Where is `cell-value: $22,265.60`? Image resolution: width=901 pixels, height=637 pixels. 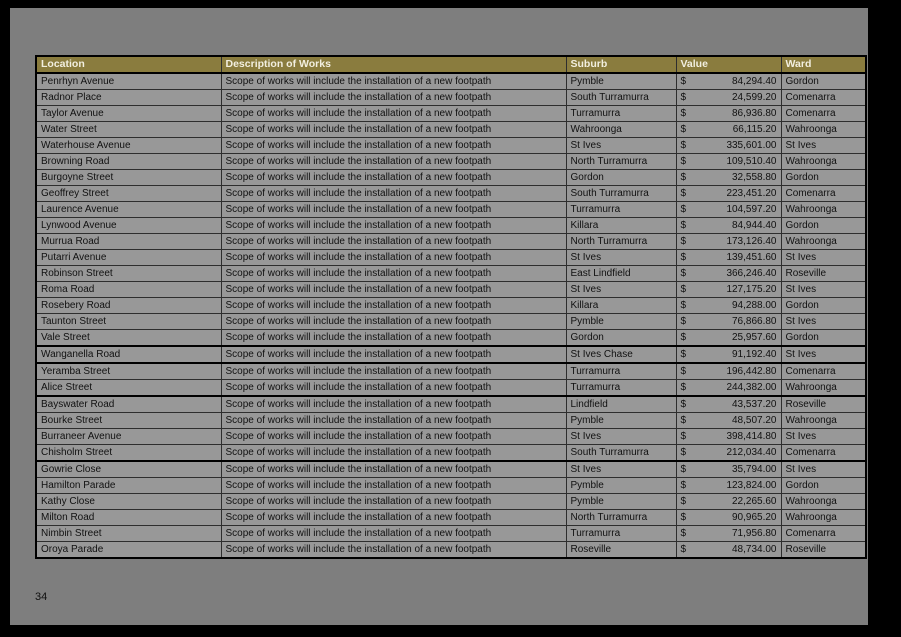
cell-value: $22,265.60 is located at coordinates (728, 501).